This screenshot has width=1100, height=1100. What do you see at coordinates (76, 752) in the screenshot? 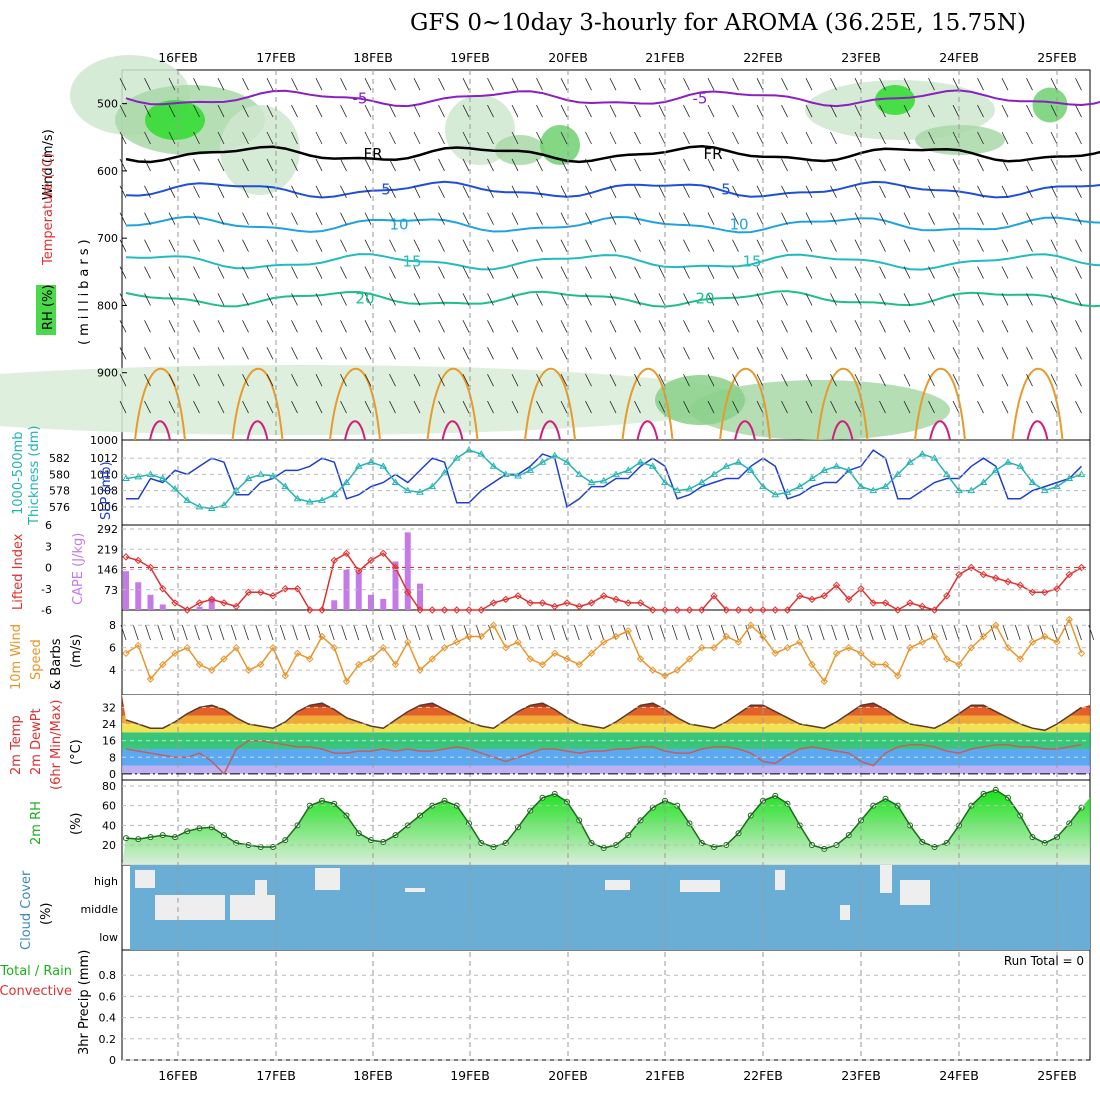
I see `ylab-temp-unit: (°C)` at bounding box center [76, 752].